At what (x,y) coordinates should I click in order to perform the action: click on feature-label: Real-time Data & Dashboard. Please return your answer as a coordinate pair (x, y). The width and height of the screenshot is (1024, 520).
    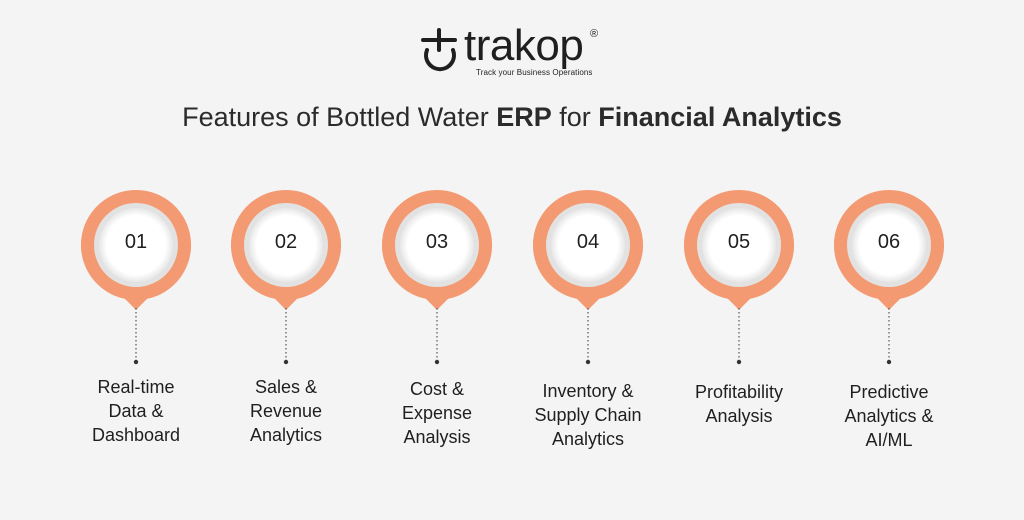
    Looking at the image, I should click on (136, 411).